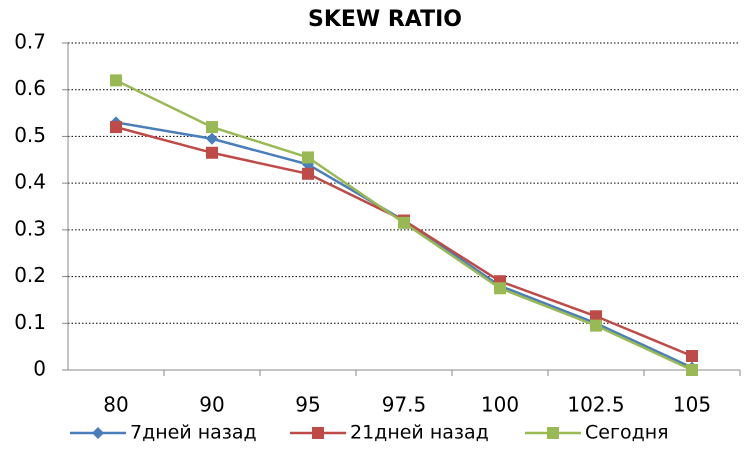 The image size is (745, 450). Describe the element at coordinates (30, 228) in the screenshot. I see `y-tick-label: 0.3` at that location.